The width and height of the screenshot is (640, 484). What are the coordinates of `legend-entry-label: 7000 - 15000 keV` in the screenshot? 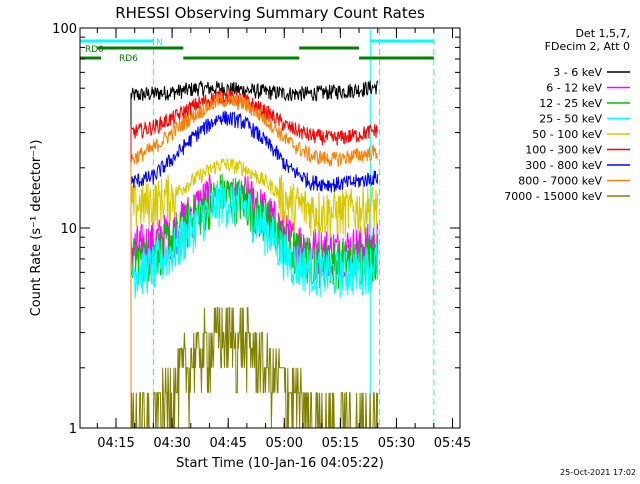 It's located at (553, 196).